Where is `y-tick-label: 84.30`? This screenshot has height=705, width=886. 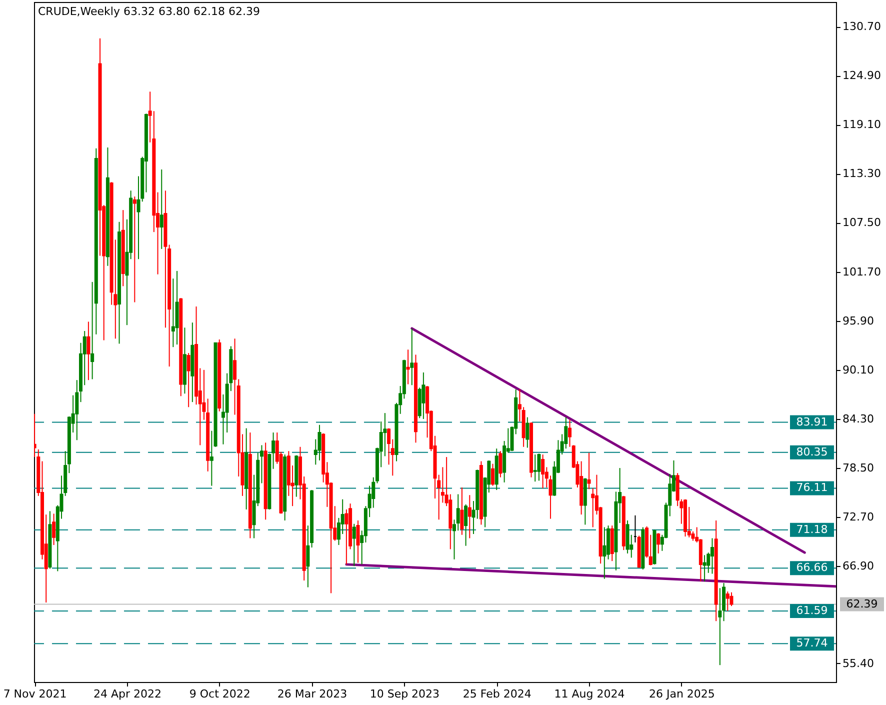
y-tick-label: 84.30 is located at coordinates (858, 419).